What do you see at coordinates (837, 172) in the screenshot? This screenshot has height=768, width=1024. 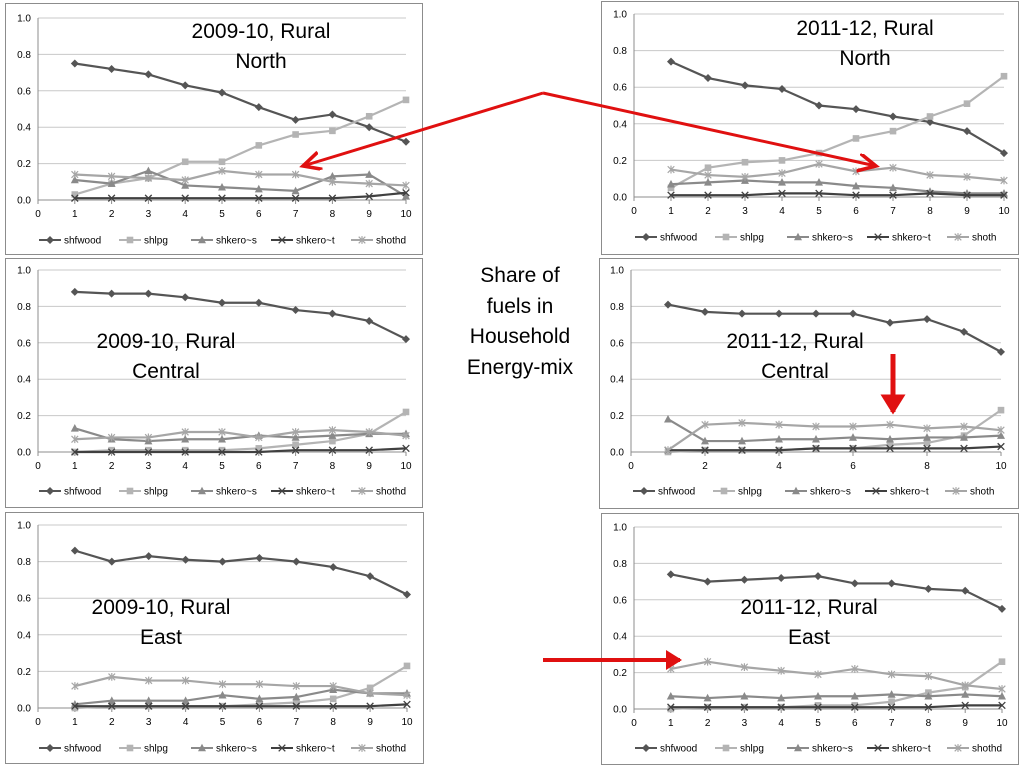 I see `series-shoth` at bounding box center [837, 172].